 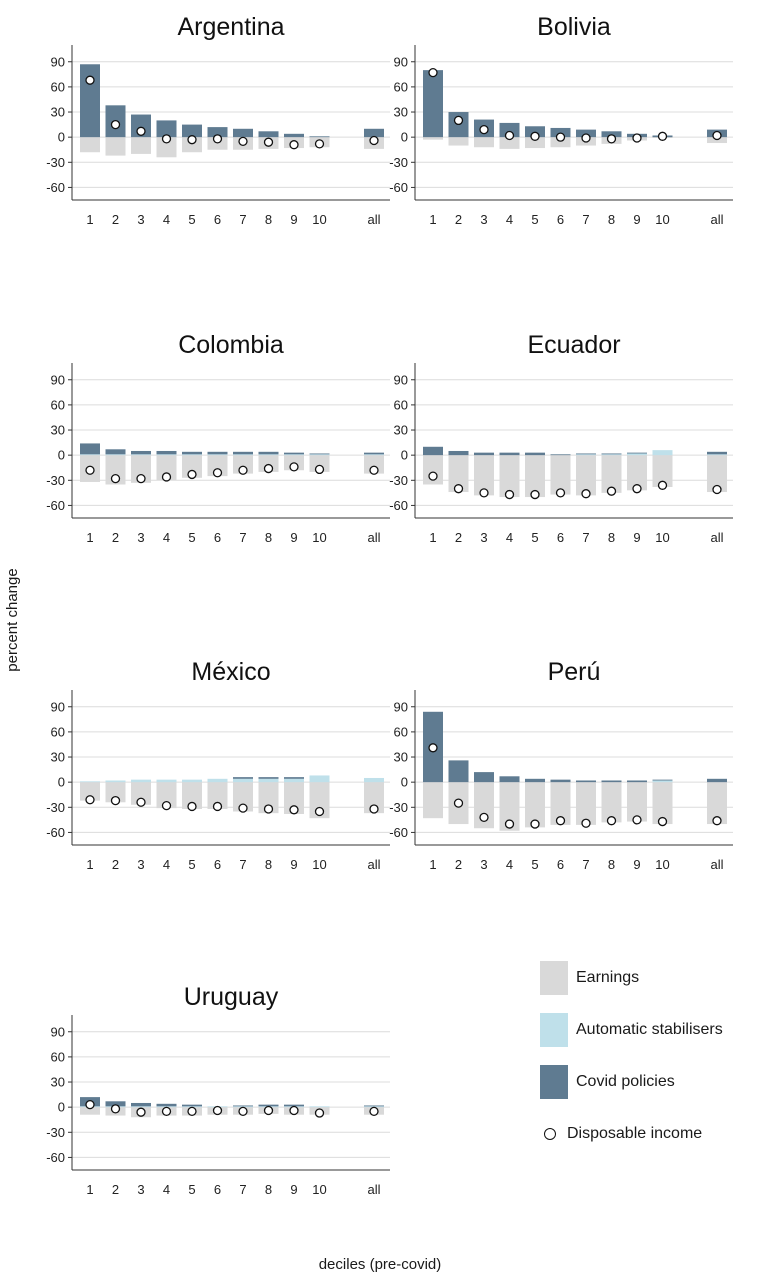 What do you see at coordinates (218, 120) in the screenshot?
I see `panel-argentina: Argentina 90 60 30 0 -30 -60 1 2 3 4 5 6 7 8 9 10 all` at bounding box center [218, 120].